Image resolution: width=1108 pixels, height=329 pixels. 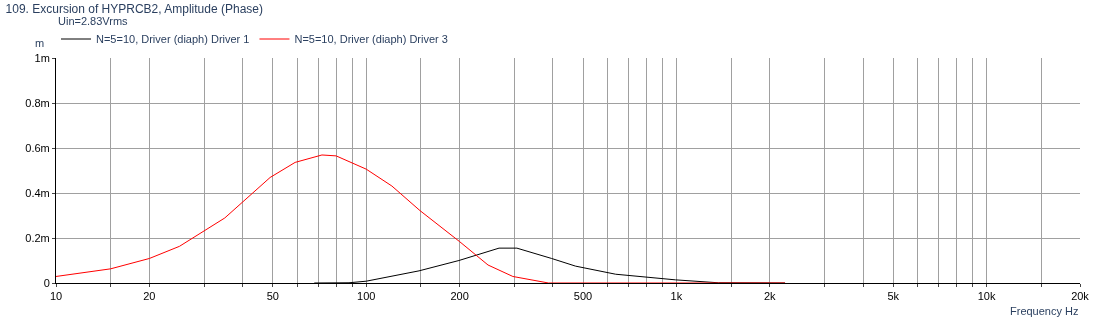 What do you see at coordinates (1080, 296) in the screenshot?
I see `x-tick-label: 20k` at bounding box center [1080, 296].